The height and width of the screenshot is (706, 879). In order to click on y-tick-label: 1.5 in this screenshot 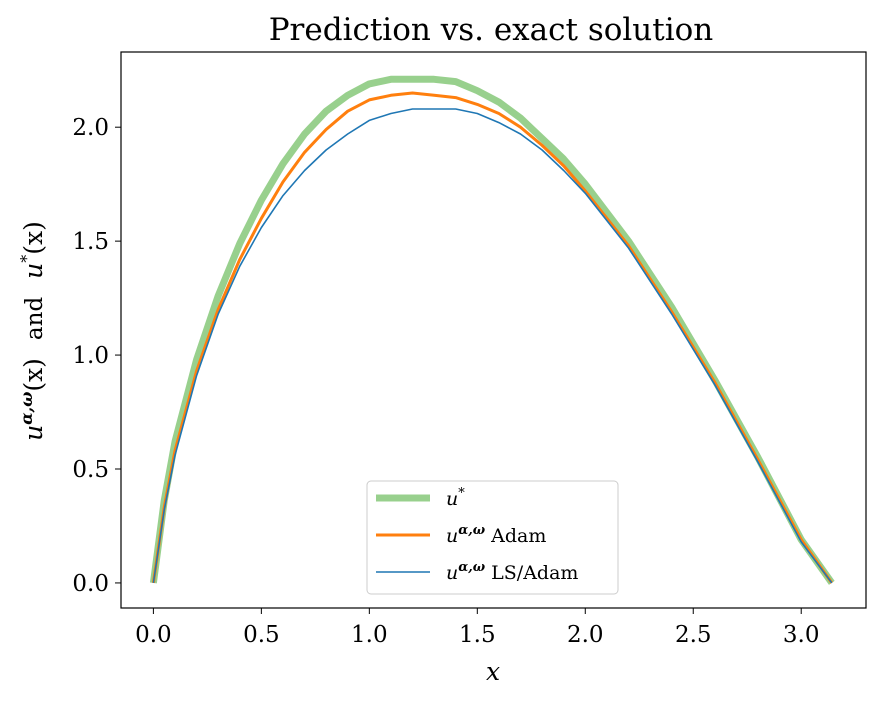, I will do `click(90, 242)`.